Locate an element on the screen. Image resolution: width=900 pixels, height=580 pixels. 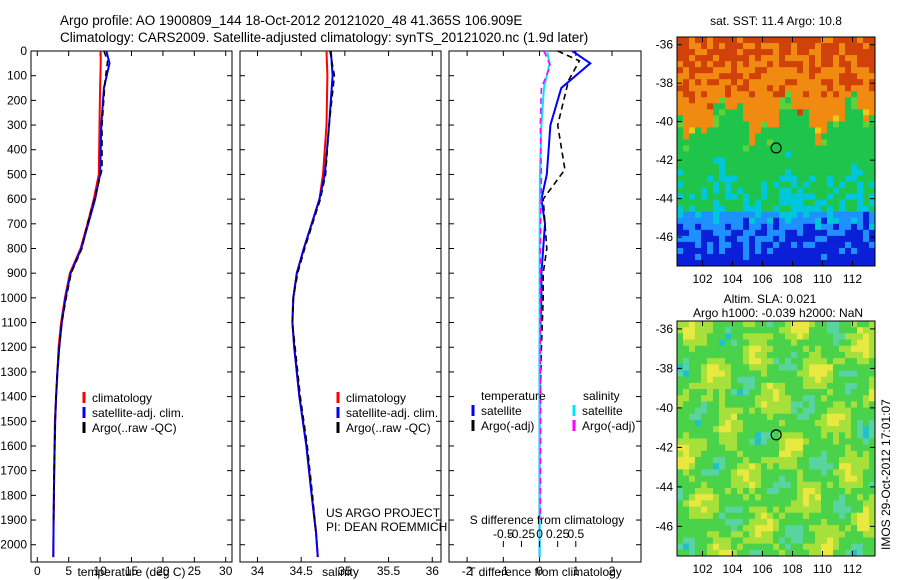
map-y-tick-label: -42 is located at coordinates (665, 160).